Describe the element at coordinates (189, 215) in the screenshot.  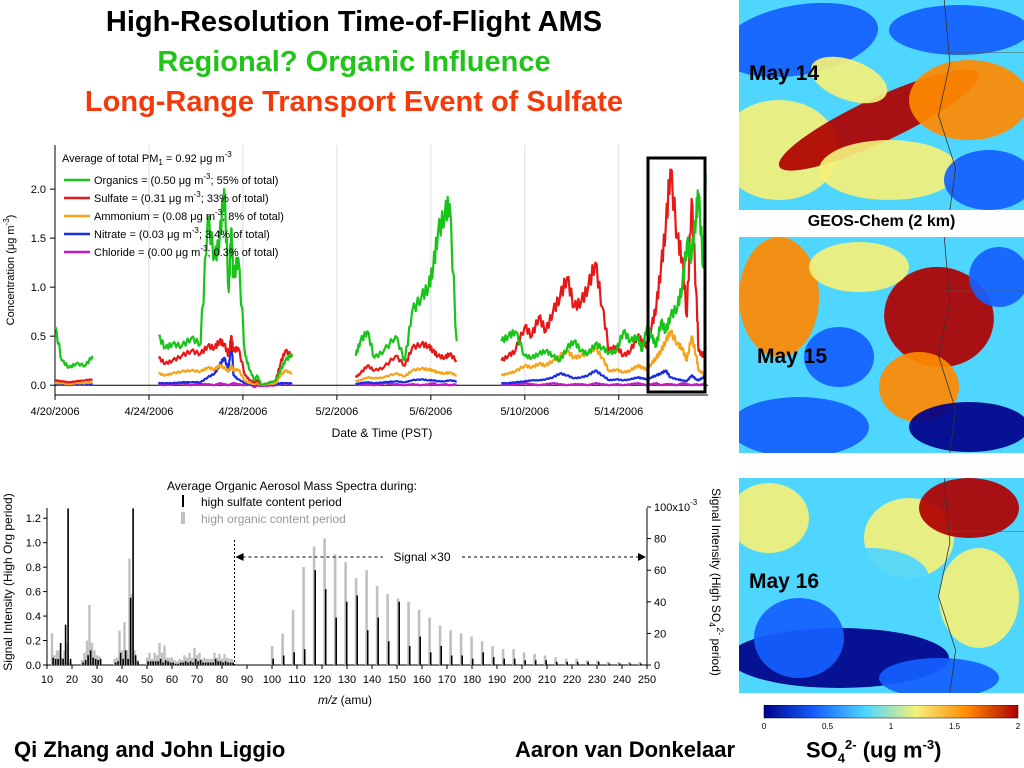
I see `legend-entry-ammonium: Ammonium = (0.08 μg m-3; 8% of total)` at that location.